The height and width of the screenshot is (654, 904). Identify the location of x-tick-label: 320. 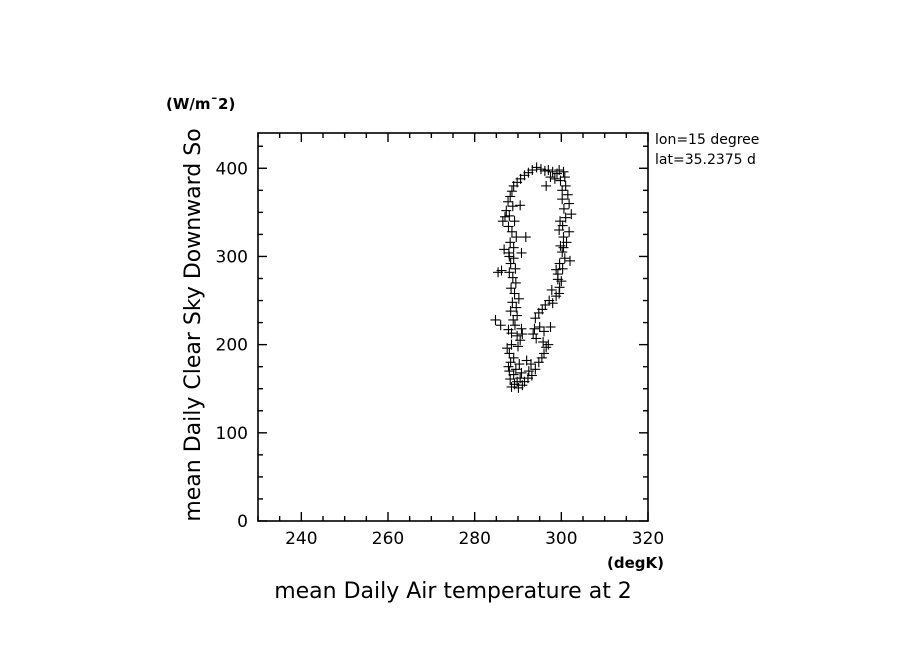
(648, 539).